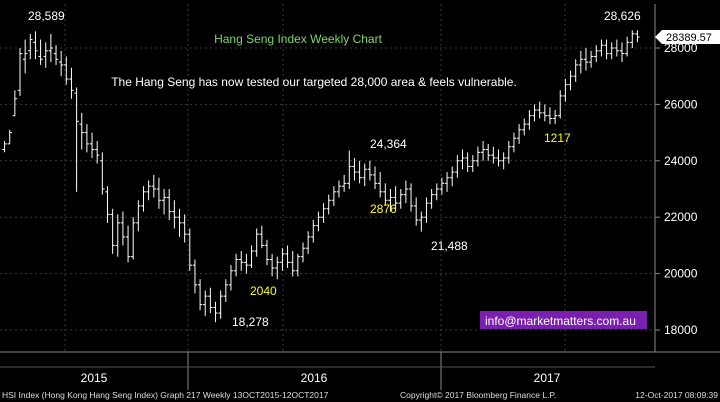 This screenshot has height=402, width=720. What do you see at coordinates (388, 144) in the screenshot?
I see `annotation-high-2016: 24,364` at bounding box center [388, 144].